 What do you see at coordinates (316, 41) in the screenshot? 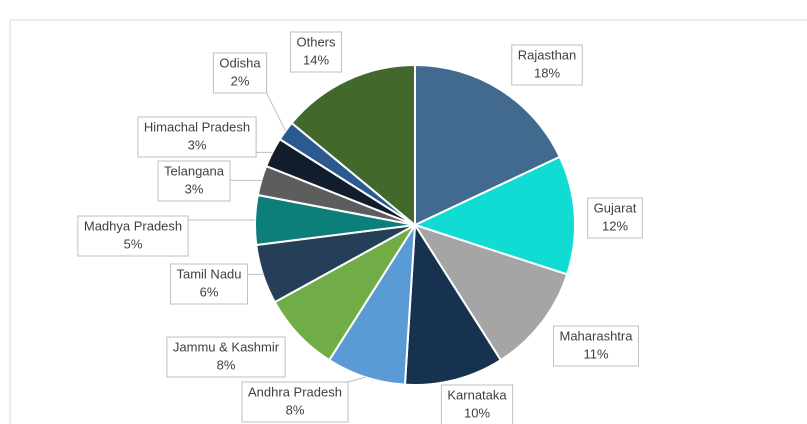
I see `label-category: Others` at bounding box center [316, 41].